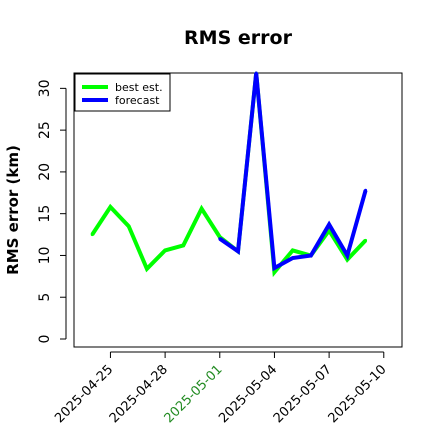 This screenshot has height=440, width=440. What do you see at coordinates (45, 214) in the screenshot?
I see `y-tick-label: 15` at bounding box center [45, 214].